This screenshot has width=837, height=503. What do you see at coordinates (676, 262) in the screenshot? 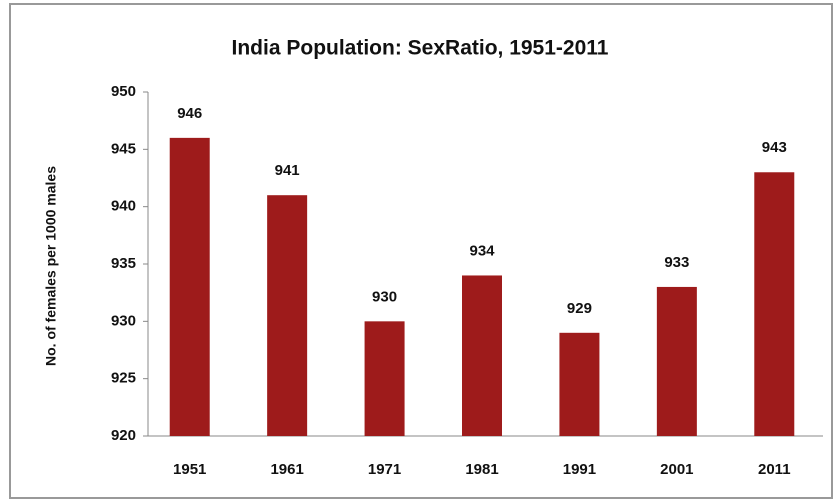
I see `data-label: 933` at bounding box center [676, 262].